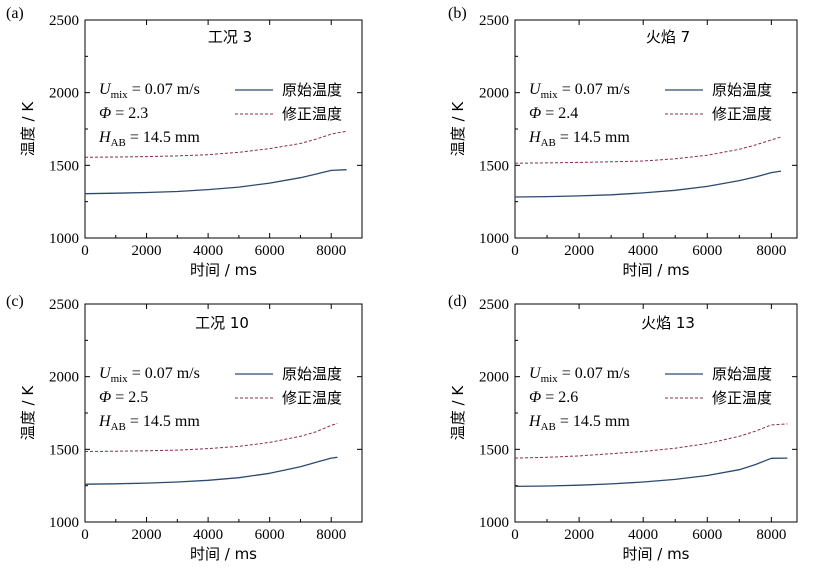 The height and width of the screenshot is (571, 824). I want to click on param-phi: Φ = 2.6, so click(553, 397).